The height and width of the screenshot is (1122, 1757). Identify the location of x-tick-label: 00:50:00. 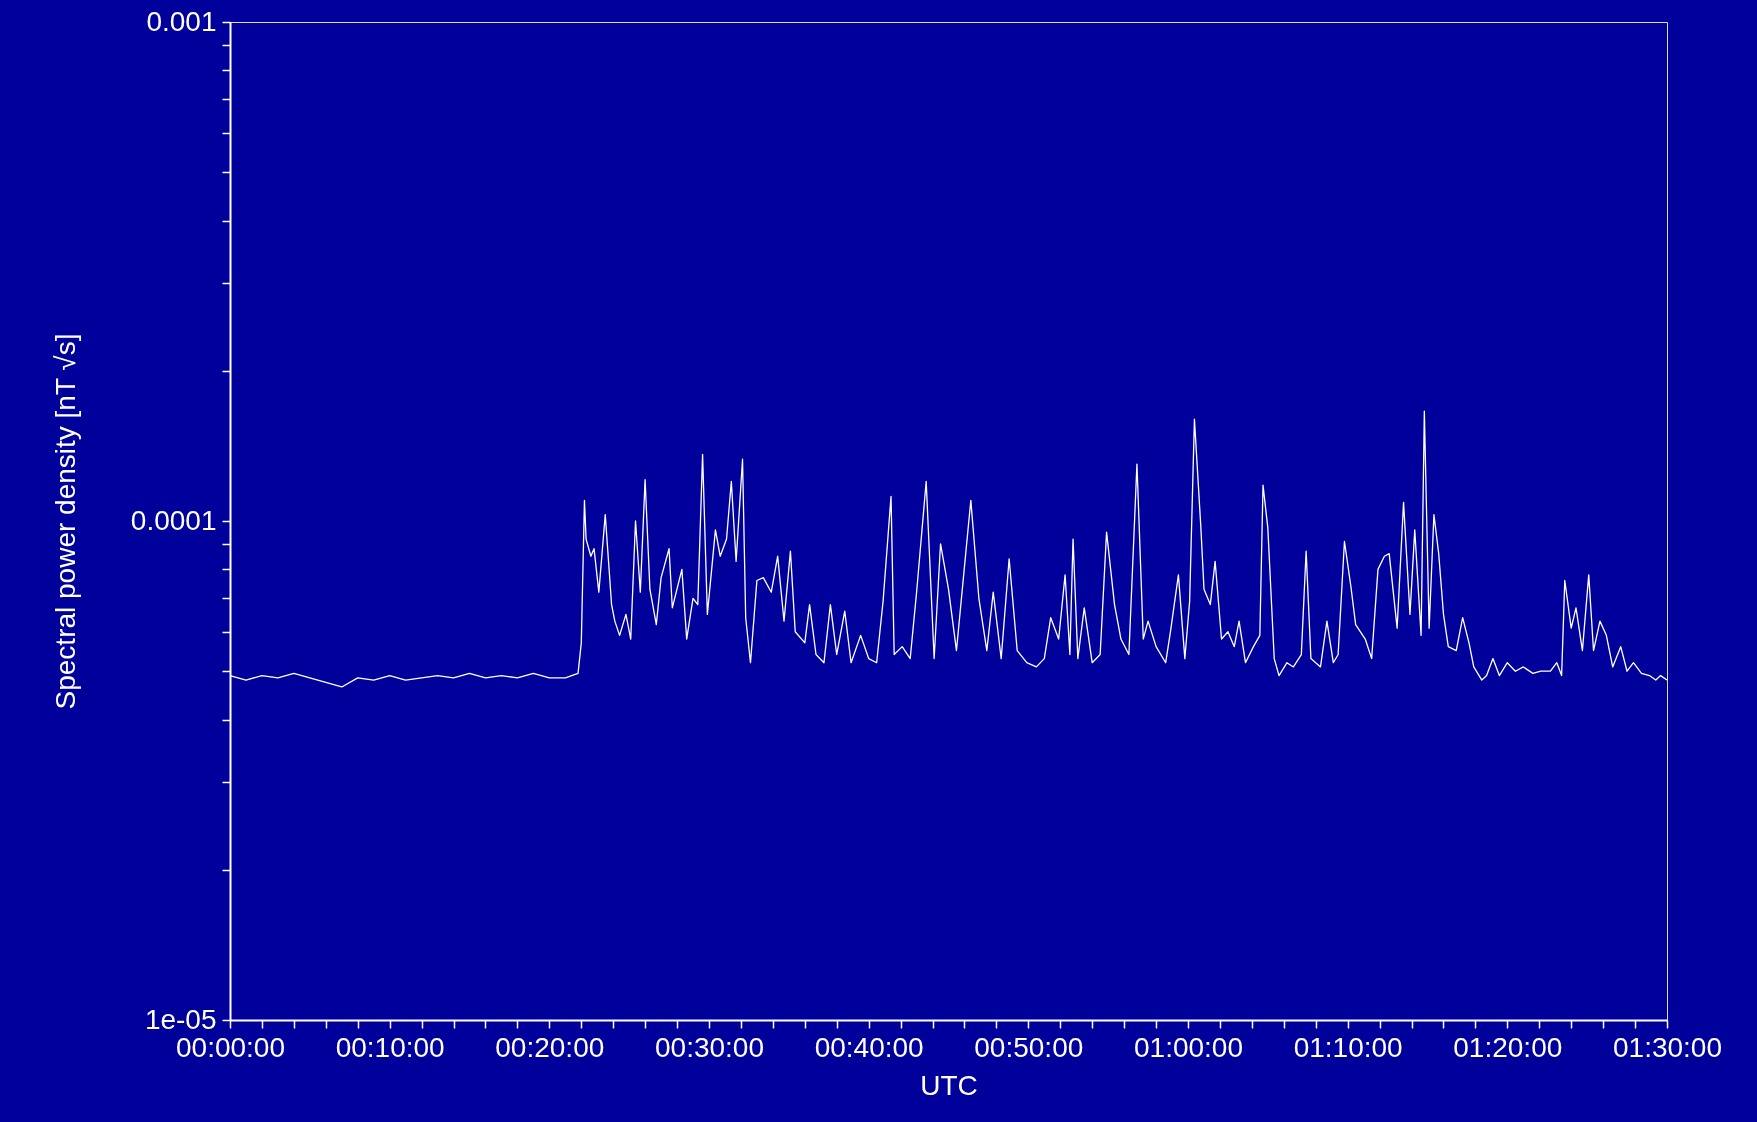
(1029, 1047).